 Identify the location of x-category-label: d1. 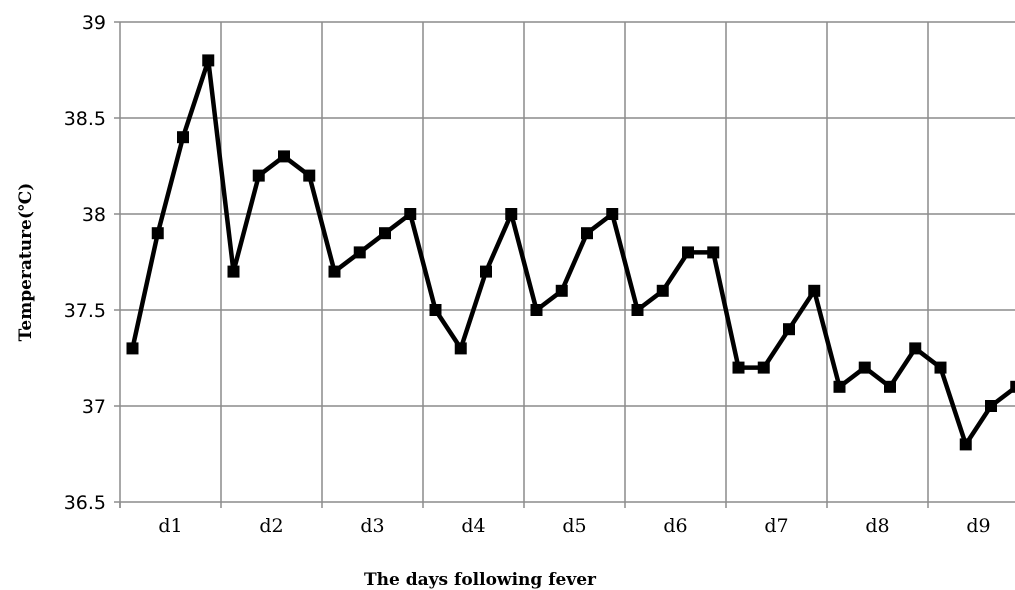
(170, 526).